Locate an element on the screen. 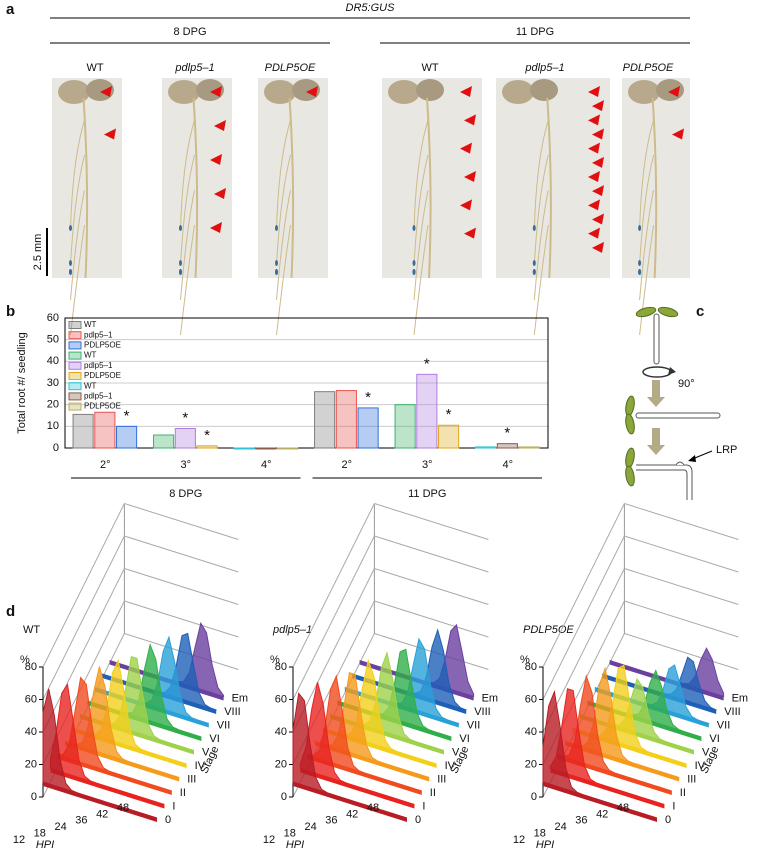 This screenshot has width=758, height=852. stage-label: II is located at coordinates (683, 793).